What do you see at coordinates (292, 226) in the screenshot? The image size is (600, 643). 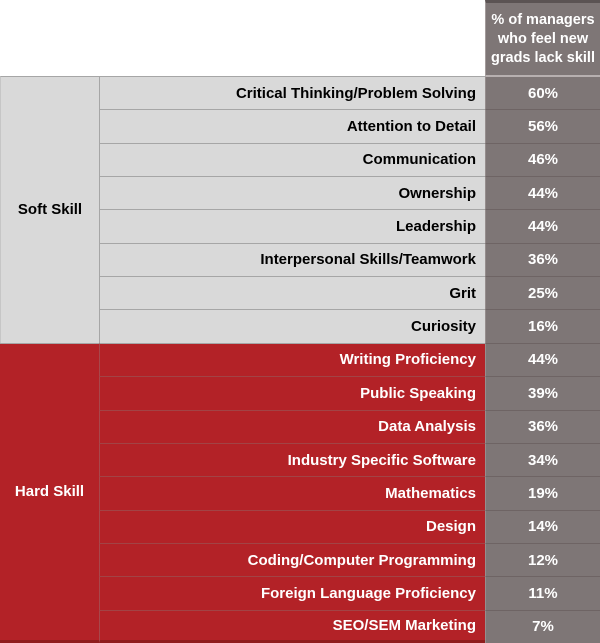 I see `skill-cell: Leadership` at bounding box center [292, 226].